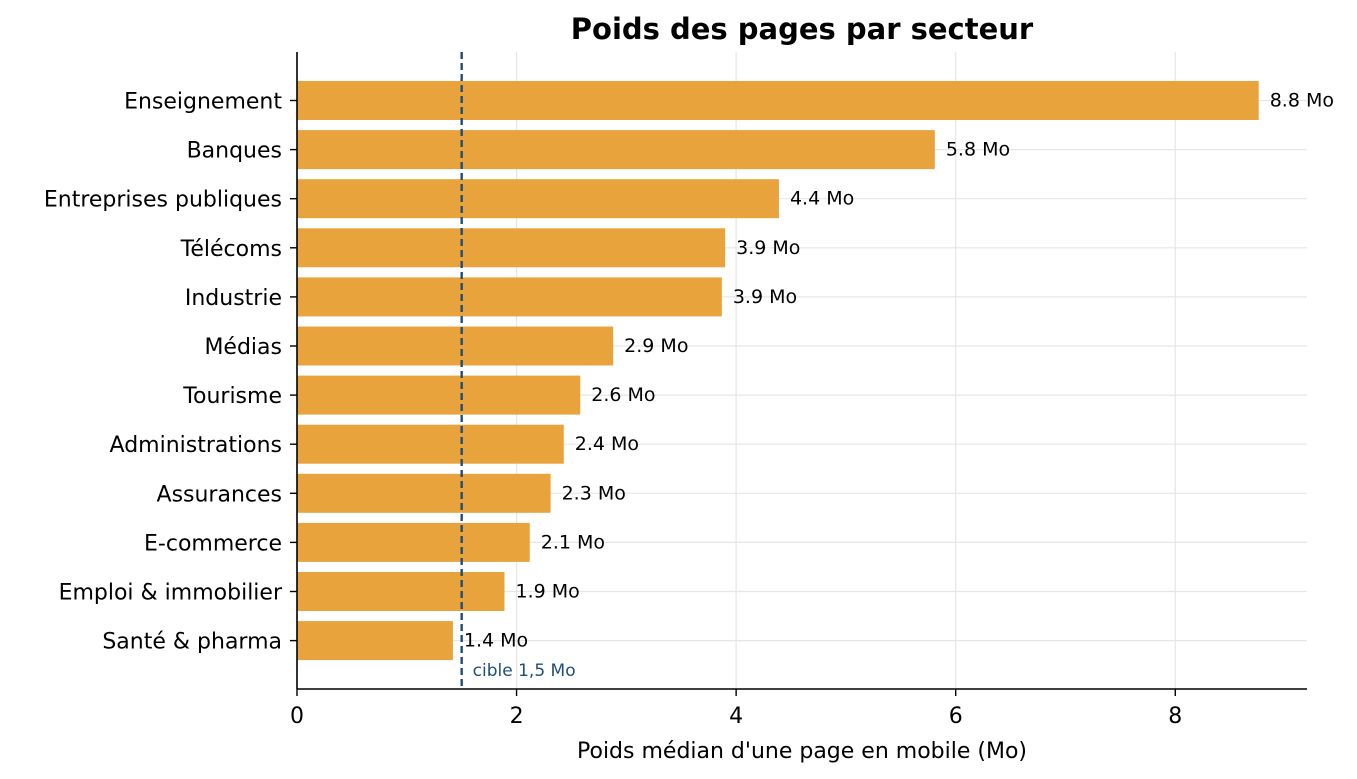 This screenshot has width=1357, height=779. Describe the element at coordinates (656, 346) in the screenshot. I see `value-label-5: 2.9 Mo` at that location.